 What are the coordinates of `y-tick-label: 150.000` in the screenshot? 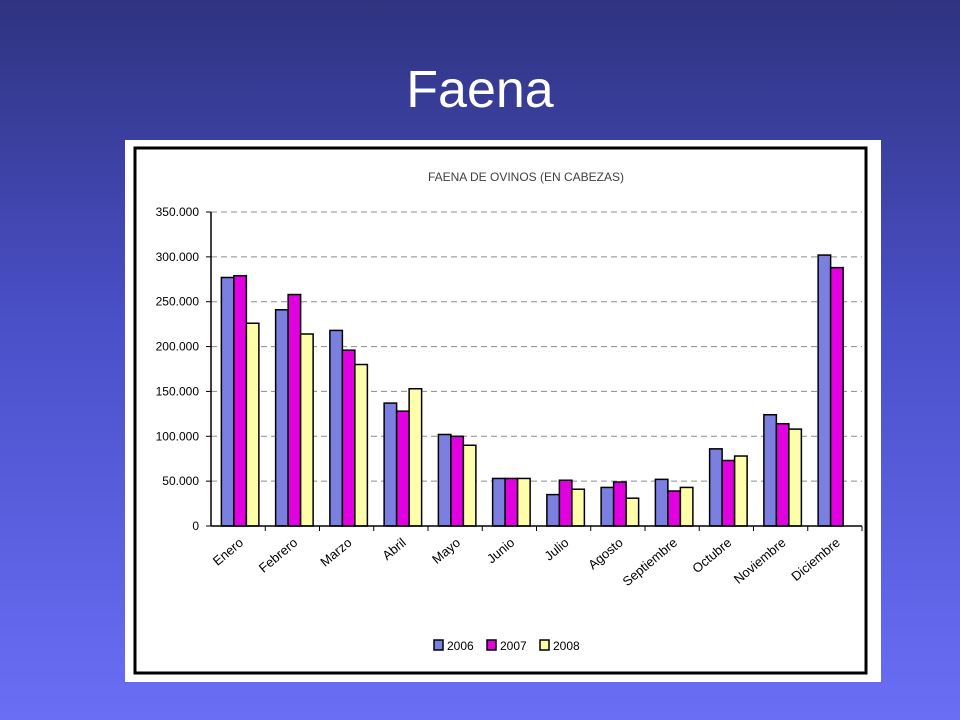 It's located at (178, 391).